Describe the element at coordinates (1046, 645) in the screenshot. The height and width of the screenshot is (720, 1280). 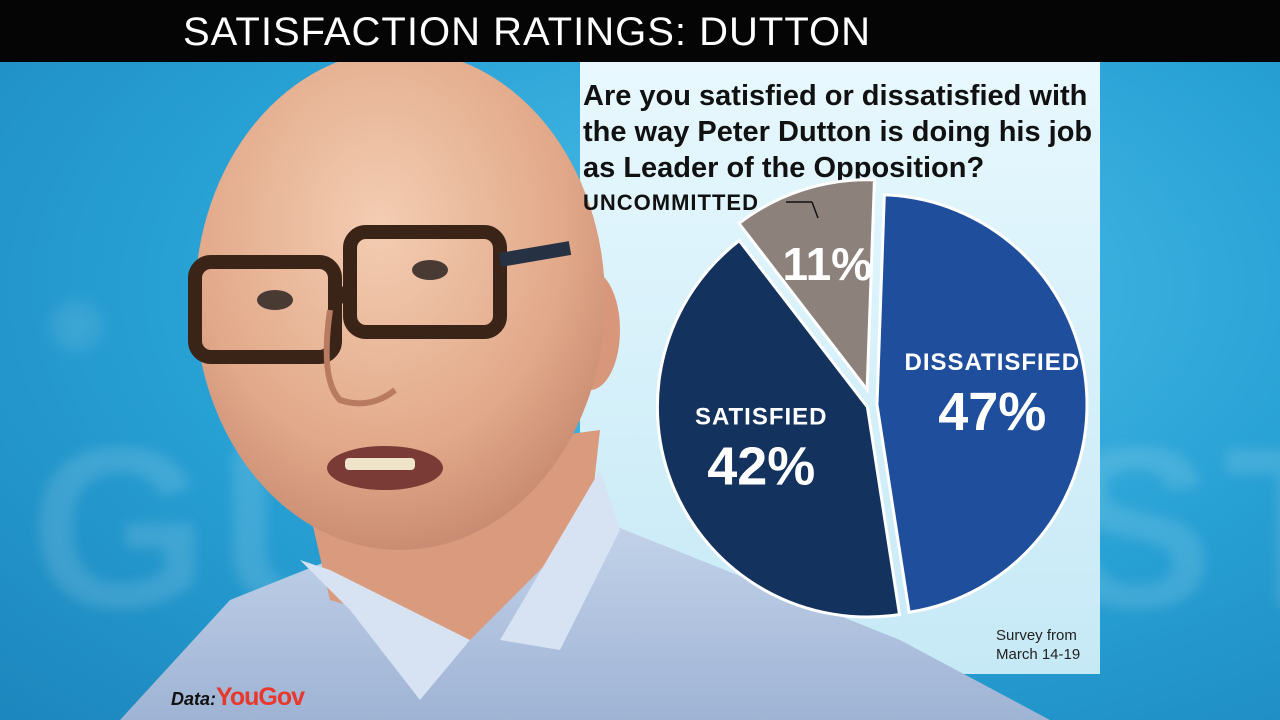
I see `survey-date-note: Survey from March 14-19` at that location.